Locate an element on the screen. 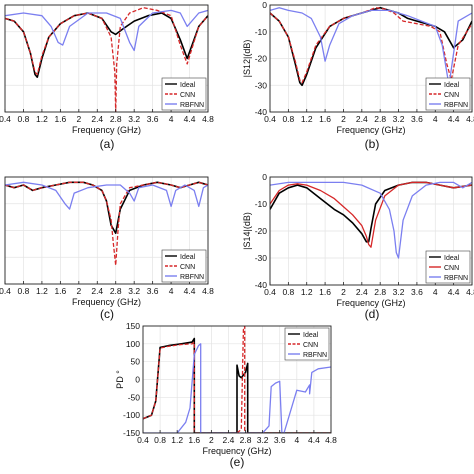 This screenshot has height=474, width=474. y-tick-label: 150 is located at coordinates (133, 326).